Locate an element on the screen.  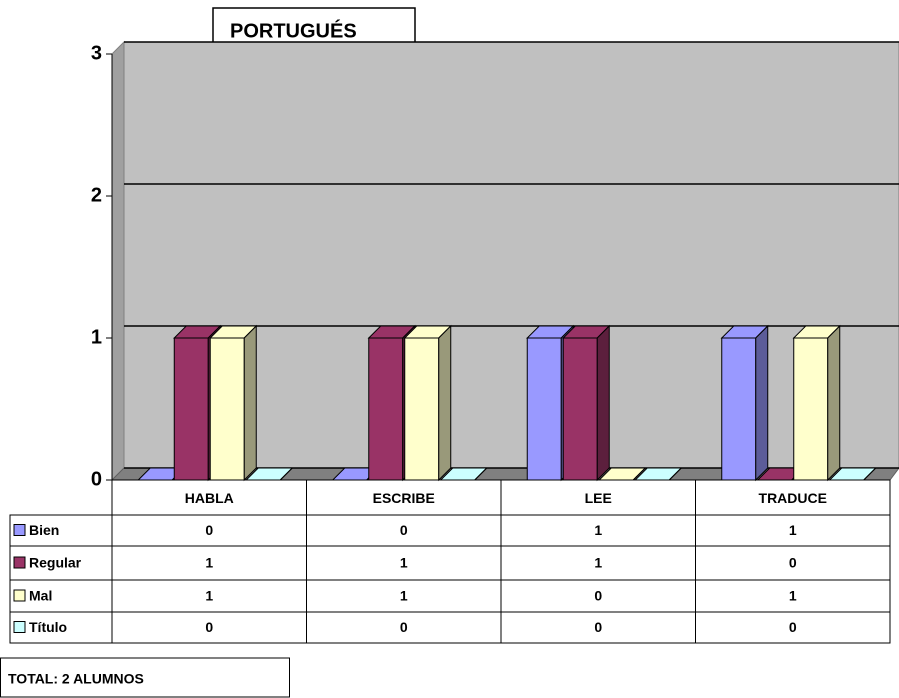
y-tick-label: 2 is located at coordinates (96, 195).